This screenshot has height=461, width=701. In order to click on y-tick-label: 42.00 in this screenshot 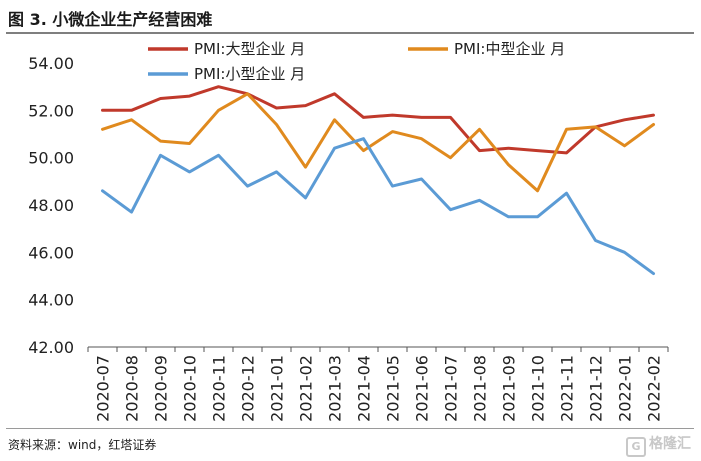, I will do `click(51, 347)`.